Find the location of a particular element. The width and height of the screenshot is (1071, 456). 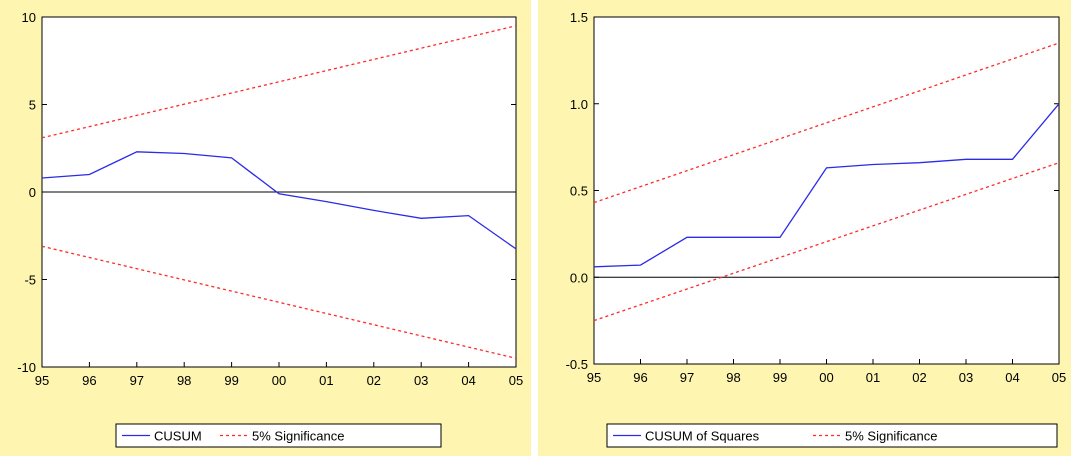

legend: CUSUM 5% Significance is located at coordinates (278, 435).